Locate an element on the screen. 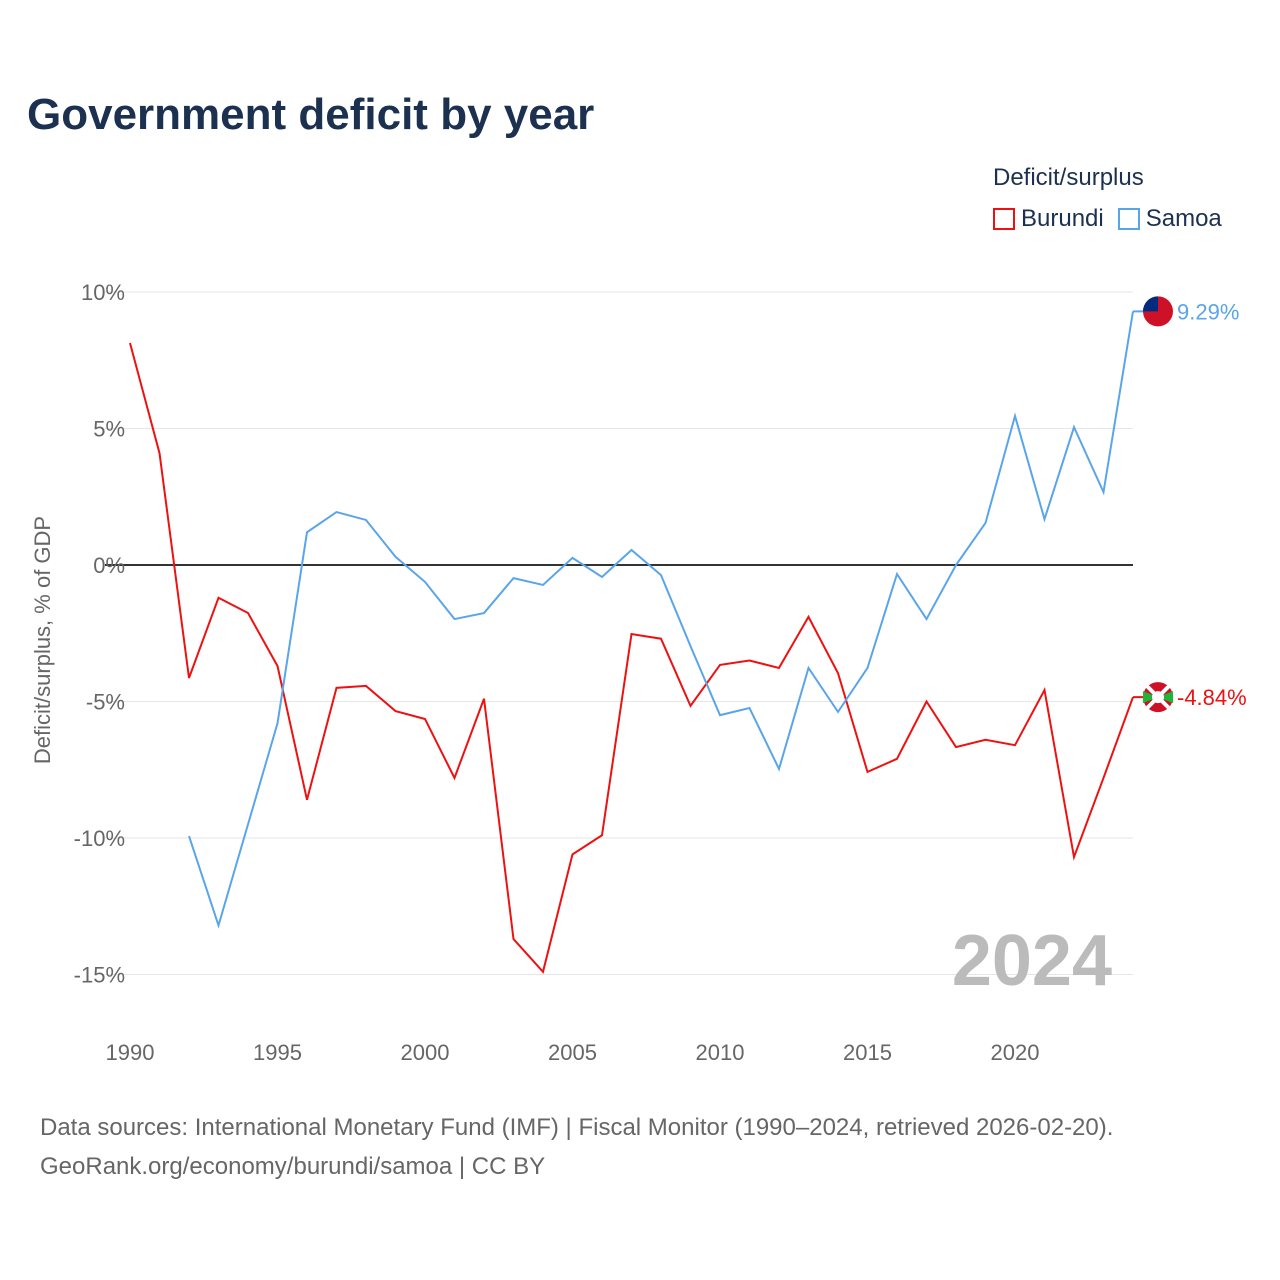 This screenshot has height=1280, width=1280. end-value-label: 9.29% is located at coordinates (1208, 311).